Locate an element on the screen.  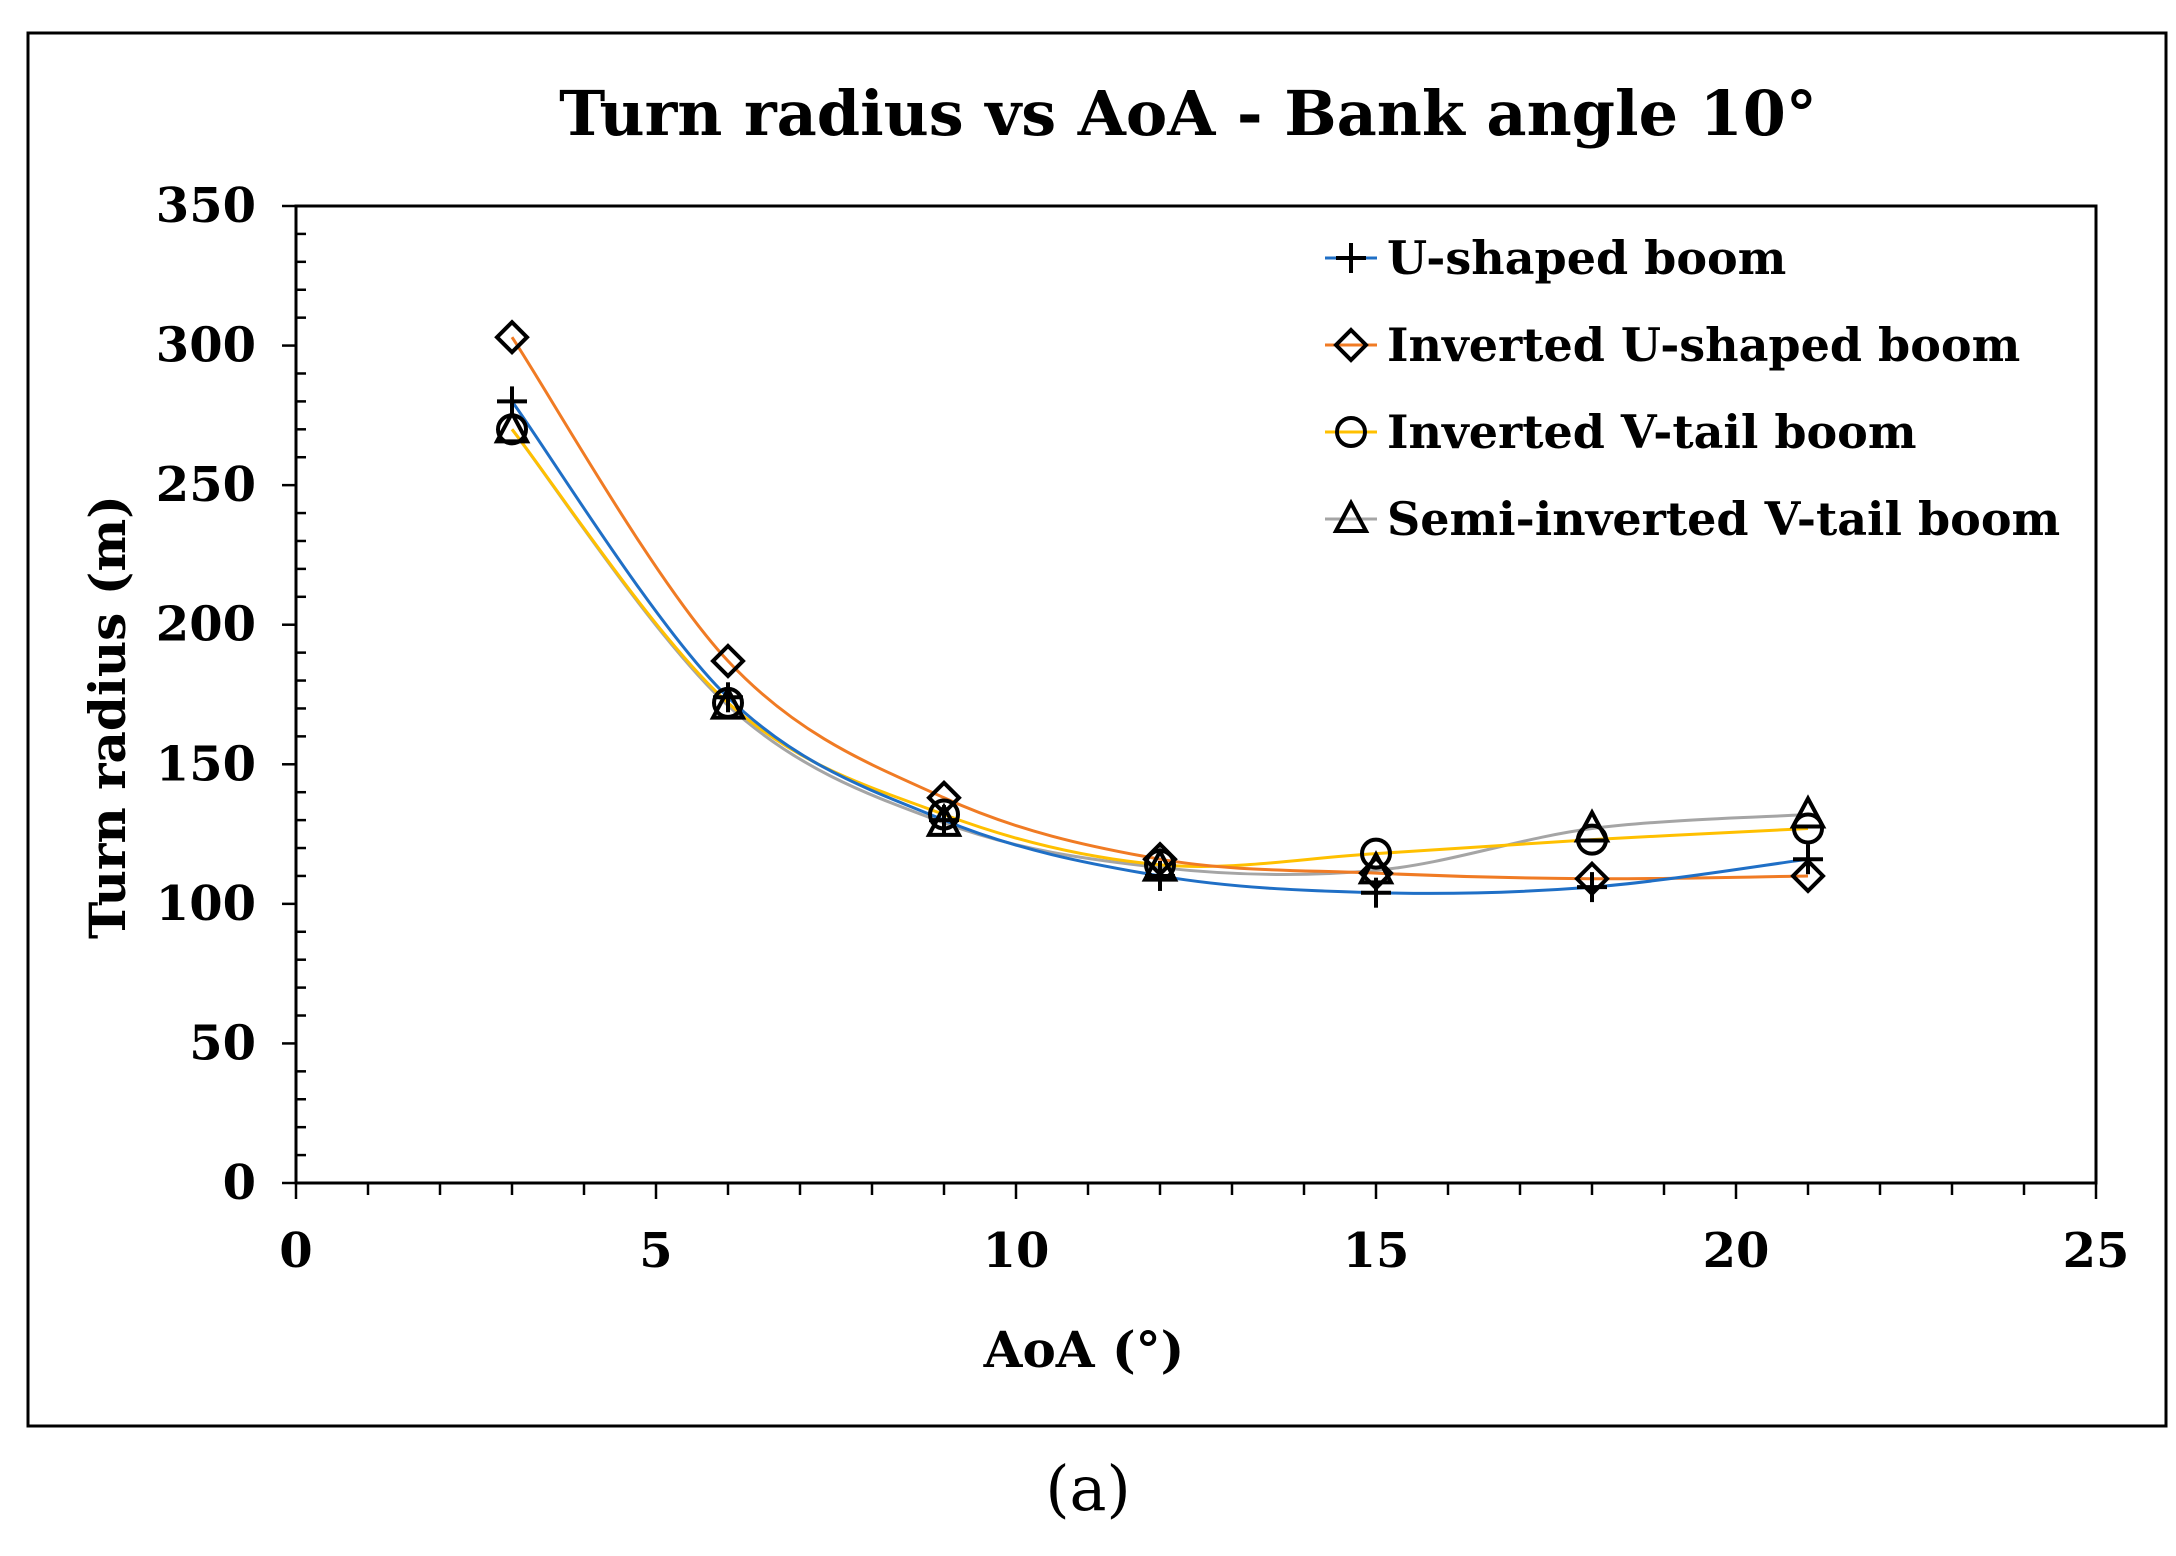
y-tick-label: 200 is located at coordinates (206, 625).